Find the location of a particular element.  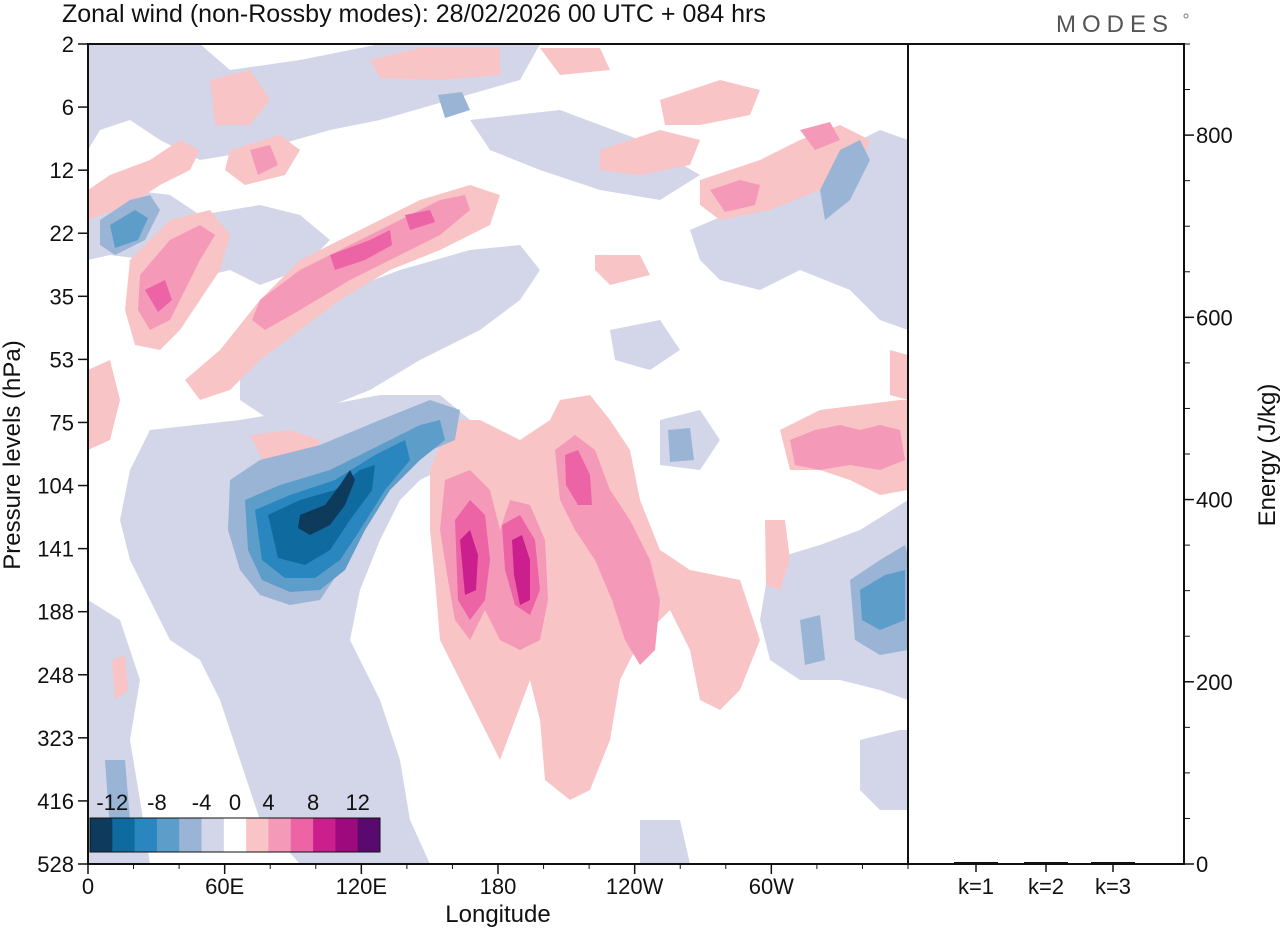

y-axis: 2 6 12 22 35 53 75 104 141 188 248 323 416 528 is located at coordinates (62, 454).